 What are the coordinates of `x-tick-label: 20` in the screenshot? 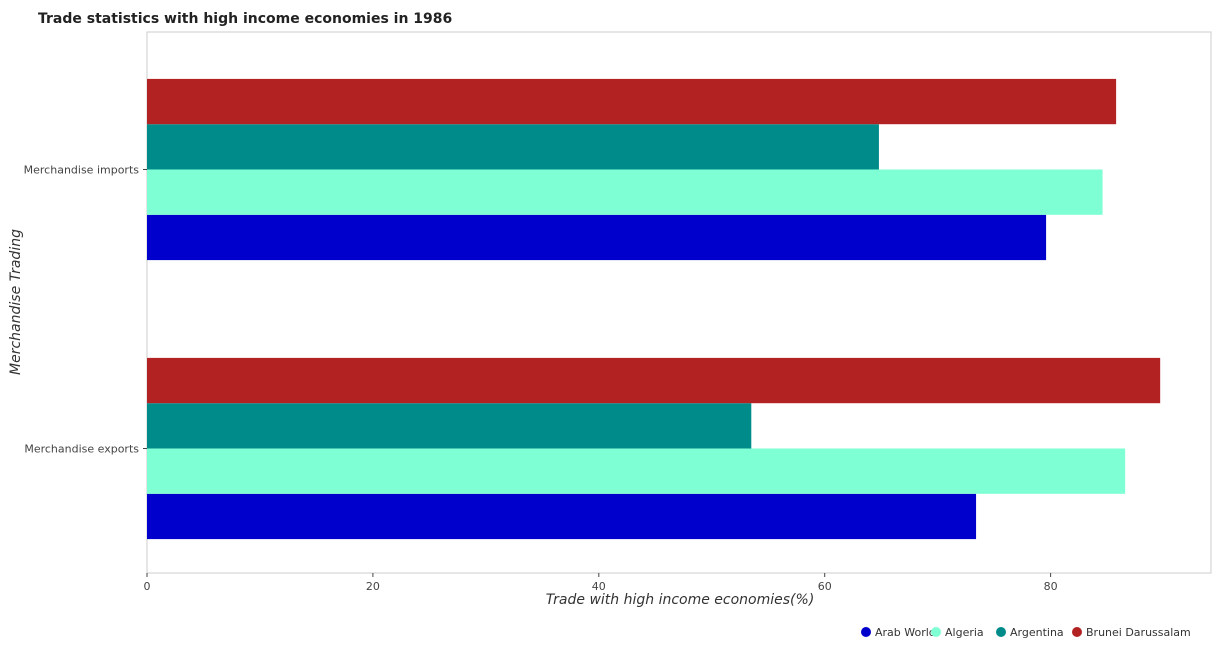 It's located at (373, 586).